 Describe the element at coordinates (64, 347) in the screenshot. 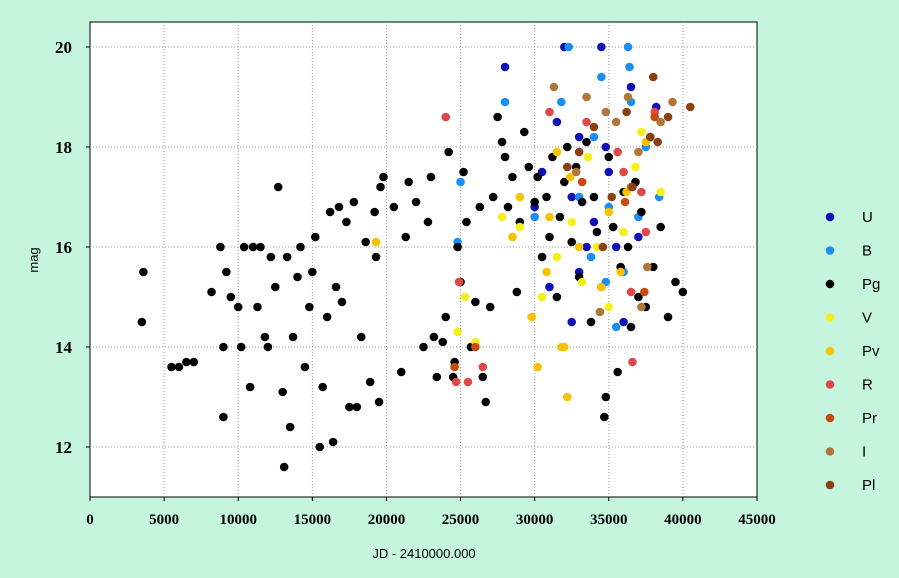

I see `y-tick-label: 14` at that location.